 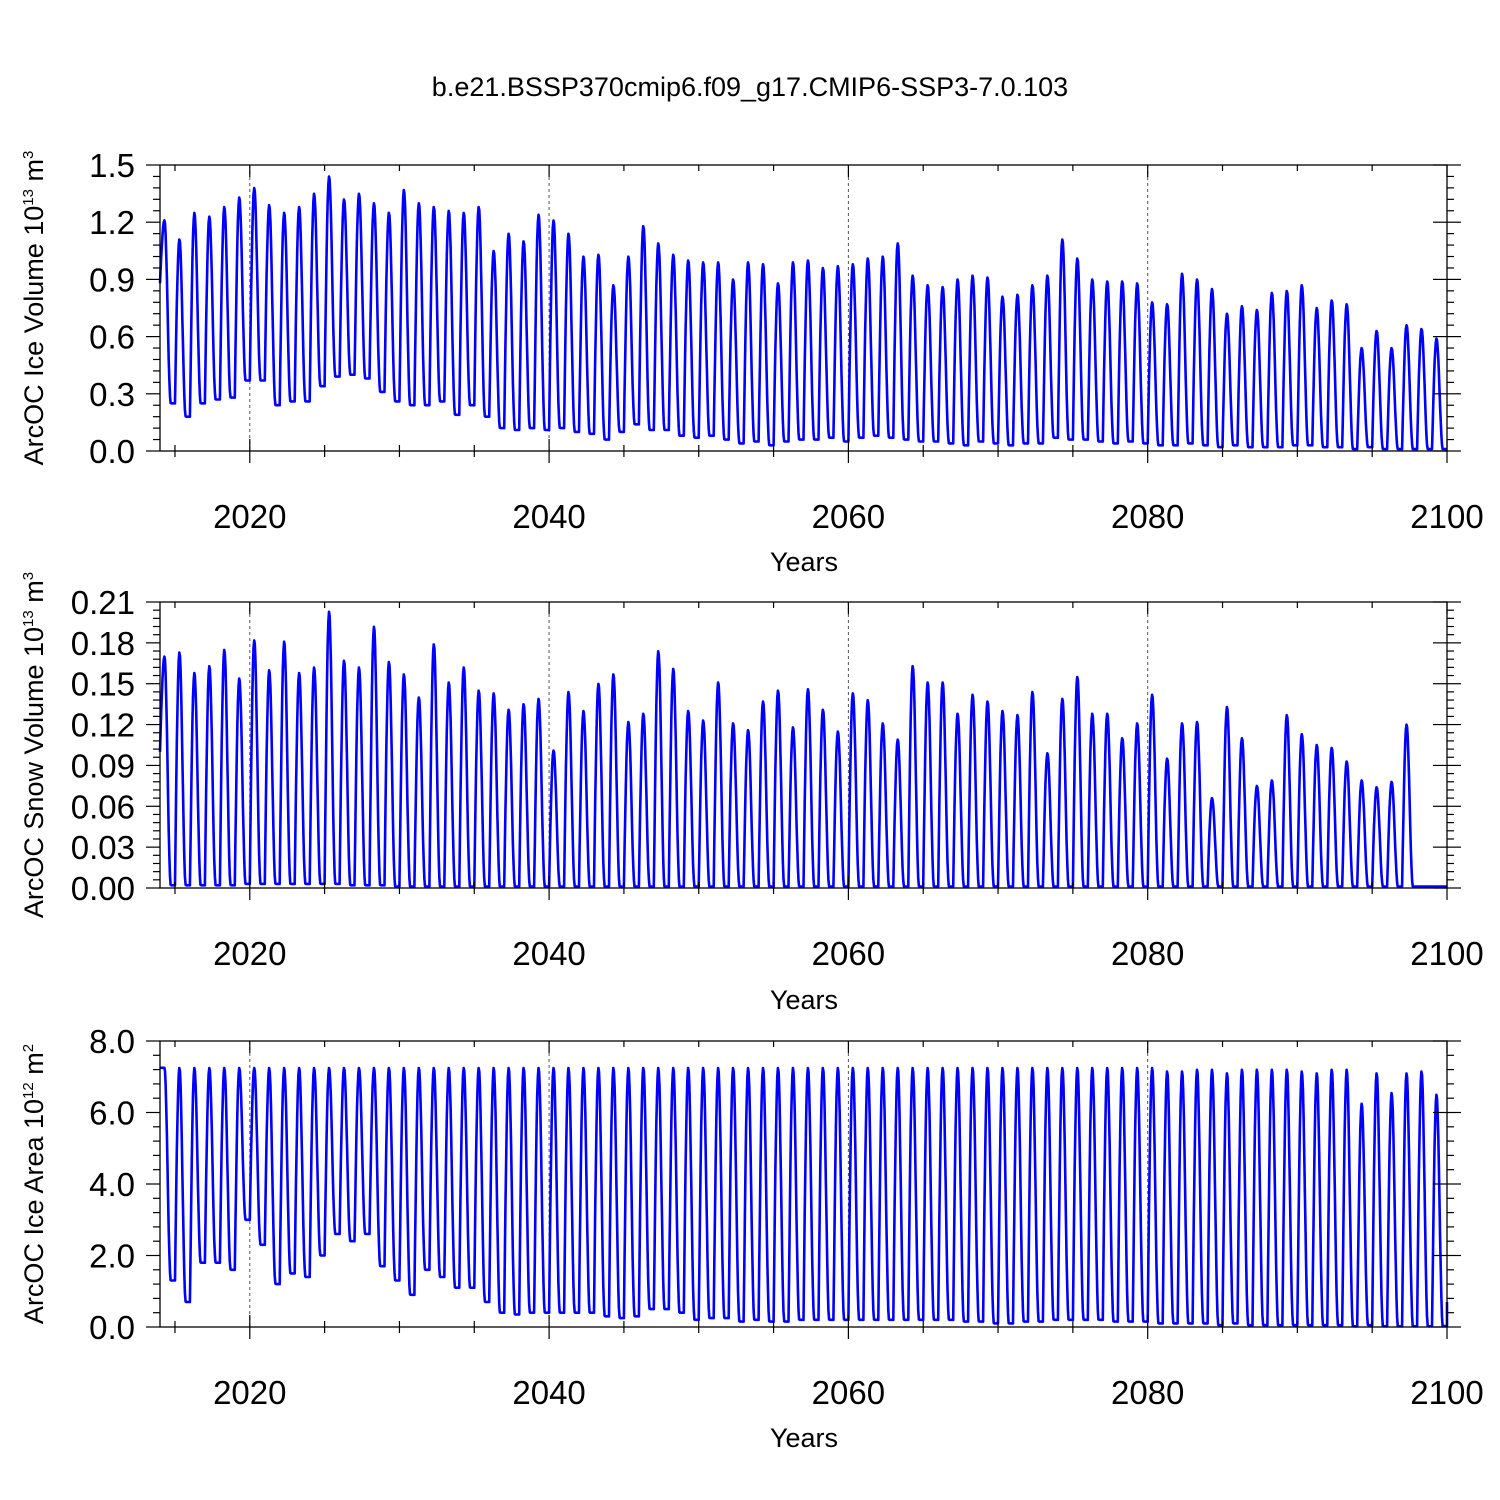 What do you see at coordinates (249, 953) in the screenshot?
I see `snow-volume-xtick-label: 2020` at bounding box center [249, 953].